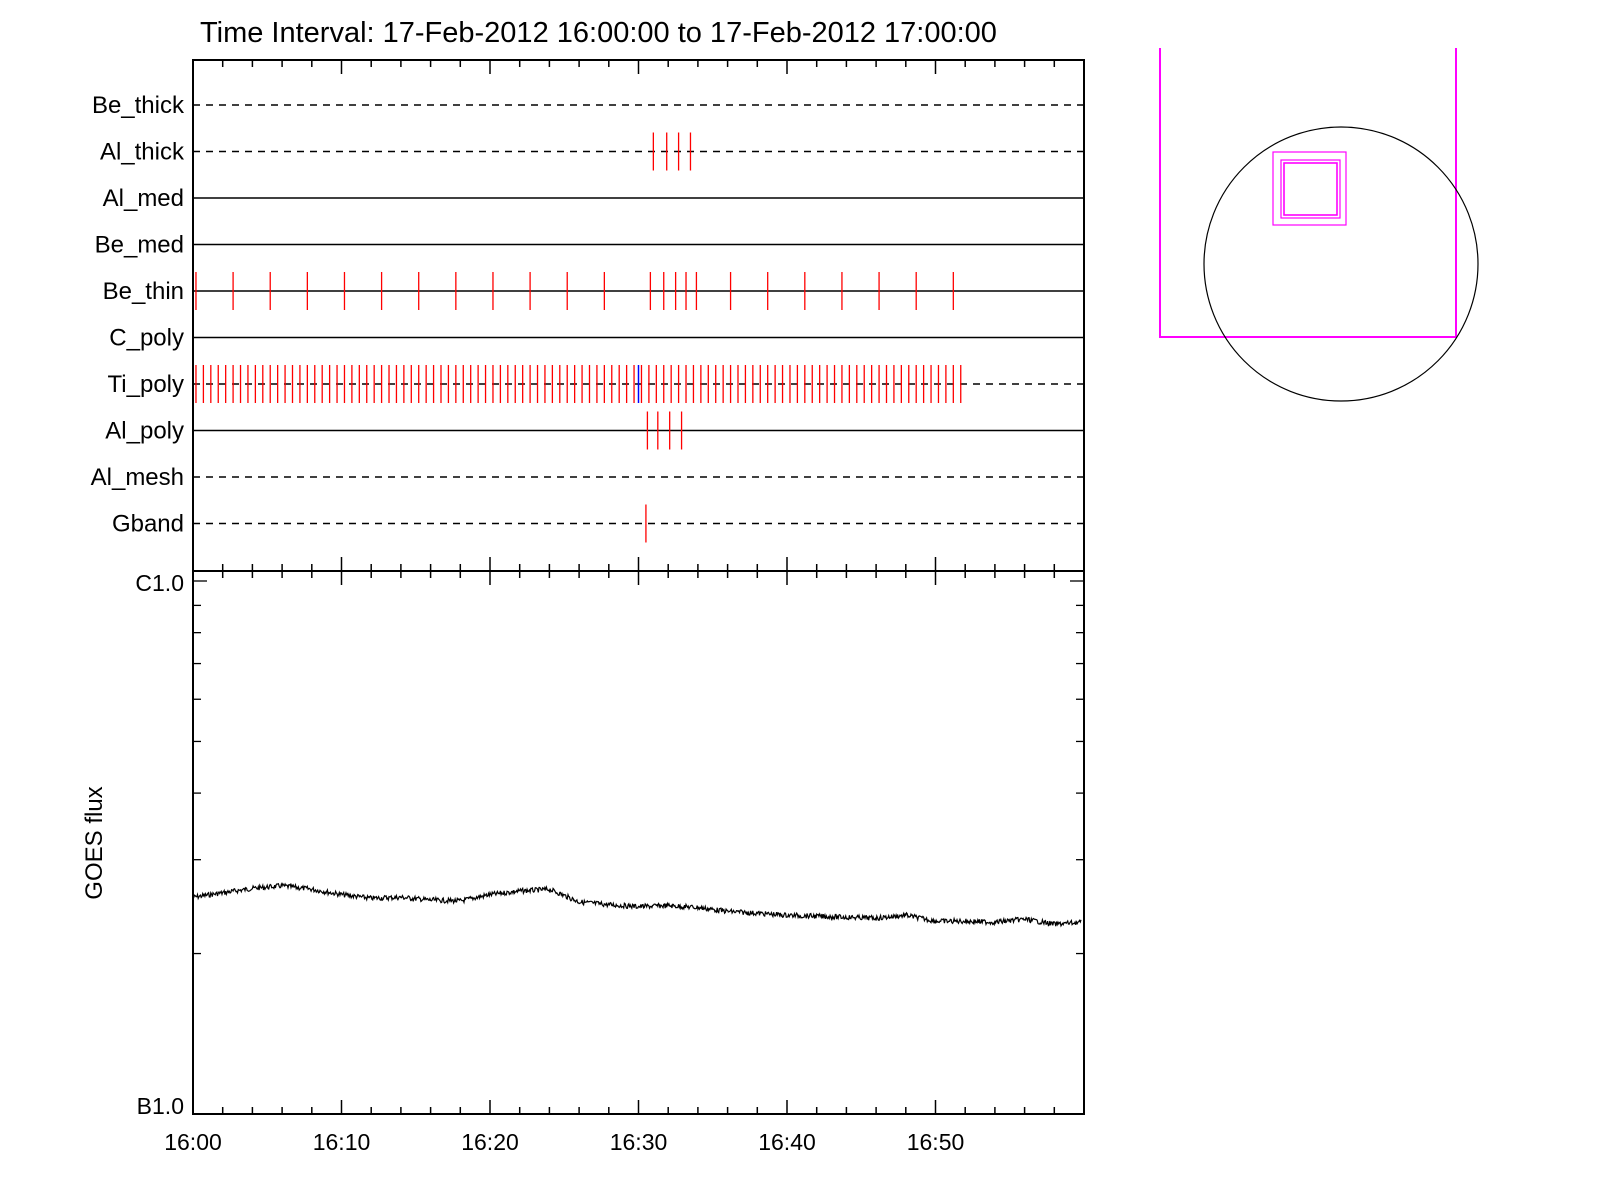 Image resolution: width=1600 pixels, height=1200 pixels. Describe the element at coordinates (564, 1142) in the screenshot. I see `x-tick-labels: 16:00 16:10 16:20 16:30 16:40 16:50` at that location.